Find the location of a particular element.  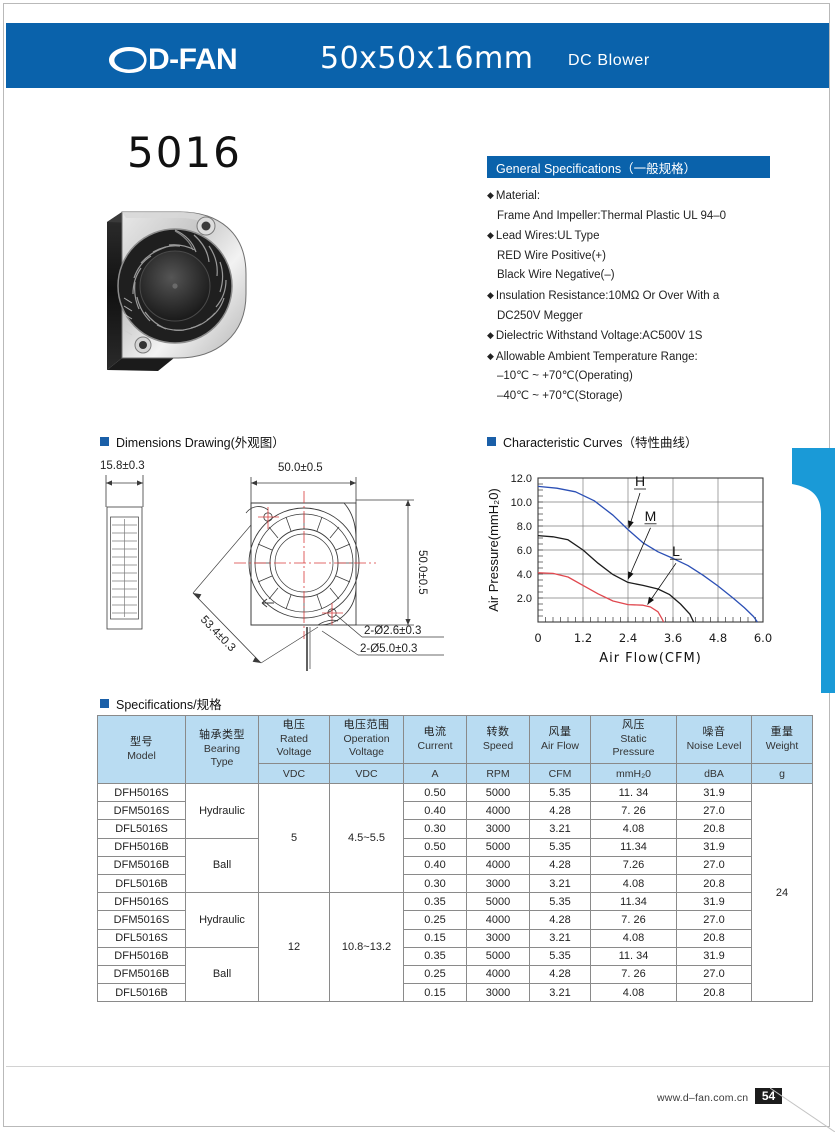

chart-xtick-label: 1.2 is located at coordinates (583, 638).